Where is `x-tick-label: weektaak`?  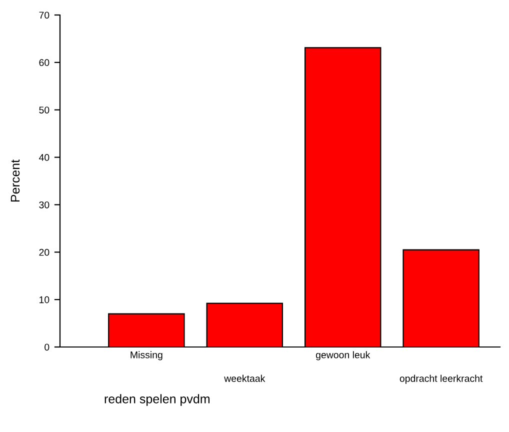 x-tick-label: weektaak is located at coordinates (245, 378).